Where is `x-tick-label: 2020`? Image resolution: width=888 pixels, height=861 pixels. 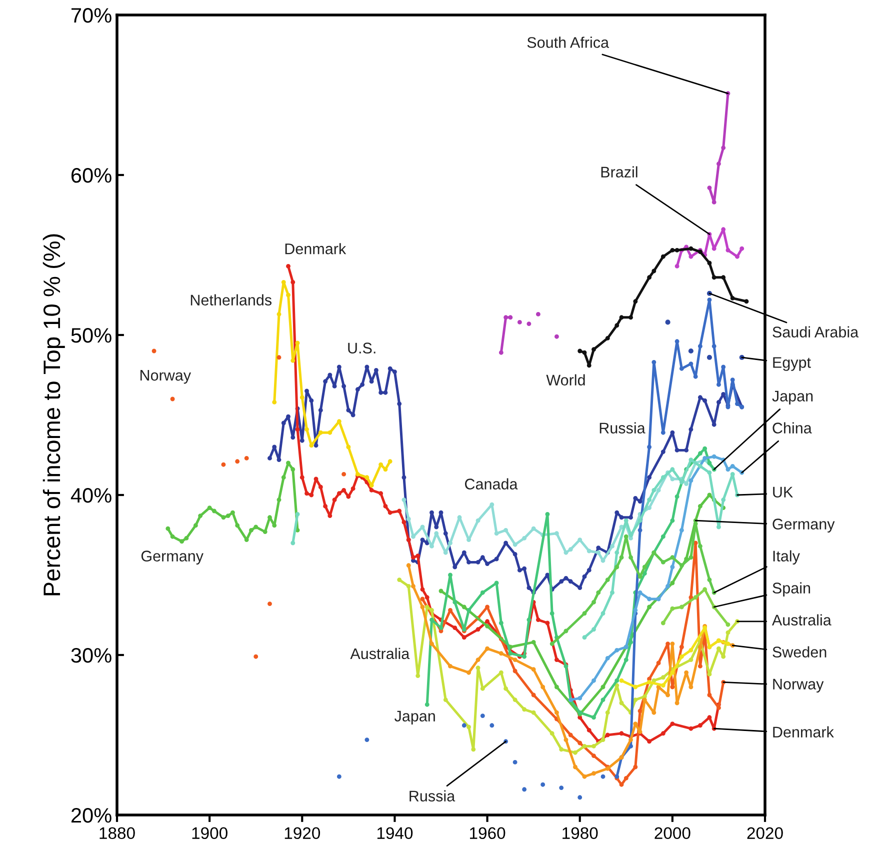 x-tick-label: 2020 is located at coordinates (765, 833).